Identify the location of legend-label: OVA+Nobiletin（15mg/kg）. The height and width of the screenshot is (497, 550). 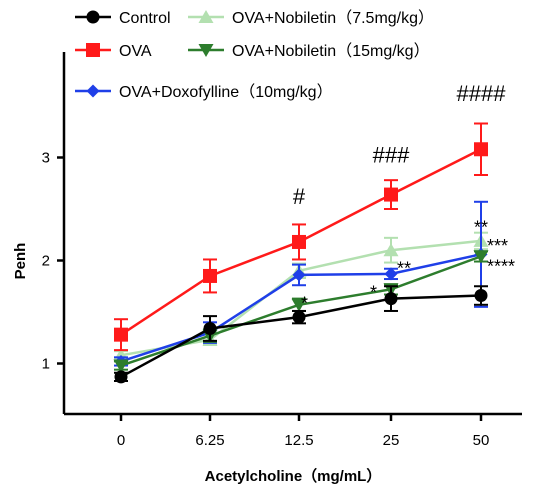
(331, 51).